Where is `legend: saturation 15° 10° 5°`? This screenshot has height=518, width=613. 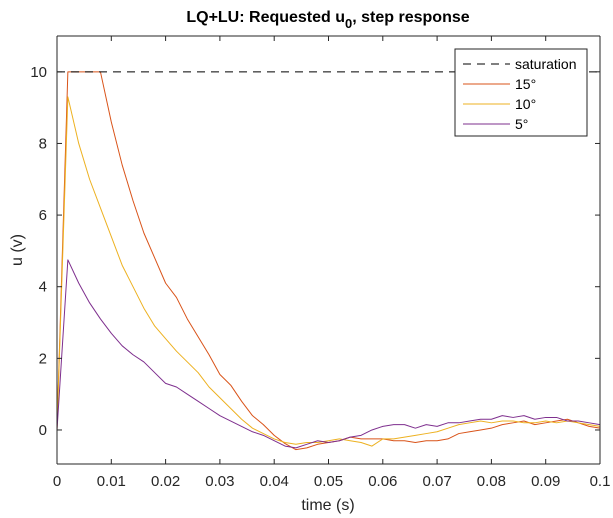 legend: saturation 15° 10° 5° is located at coordinates (521, 92).